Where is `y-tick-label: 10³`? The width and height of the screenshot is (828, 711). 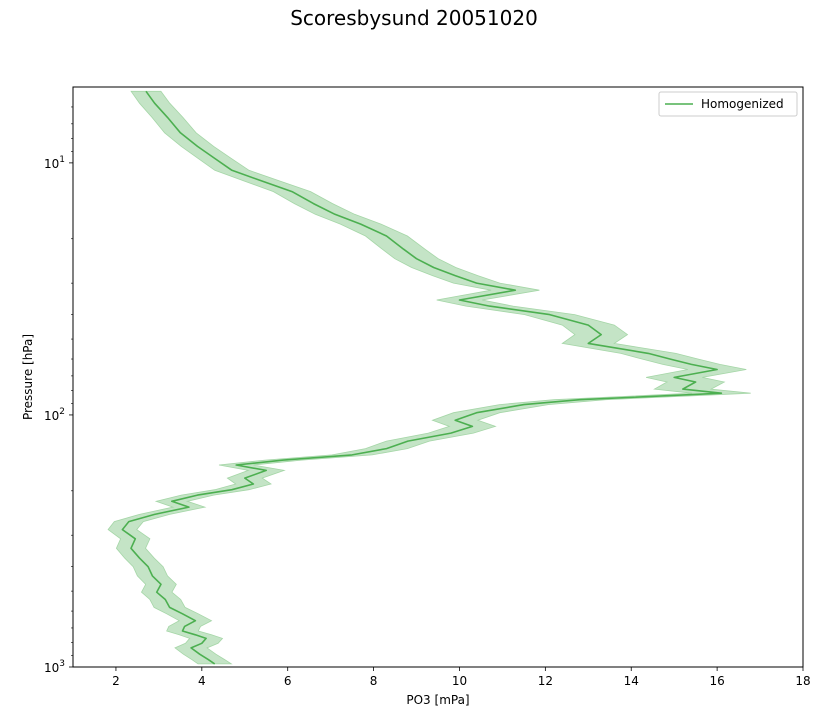 y-tick-label: 10³ is located at coordinates (54, 667).